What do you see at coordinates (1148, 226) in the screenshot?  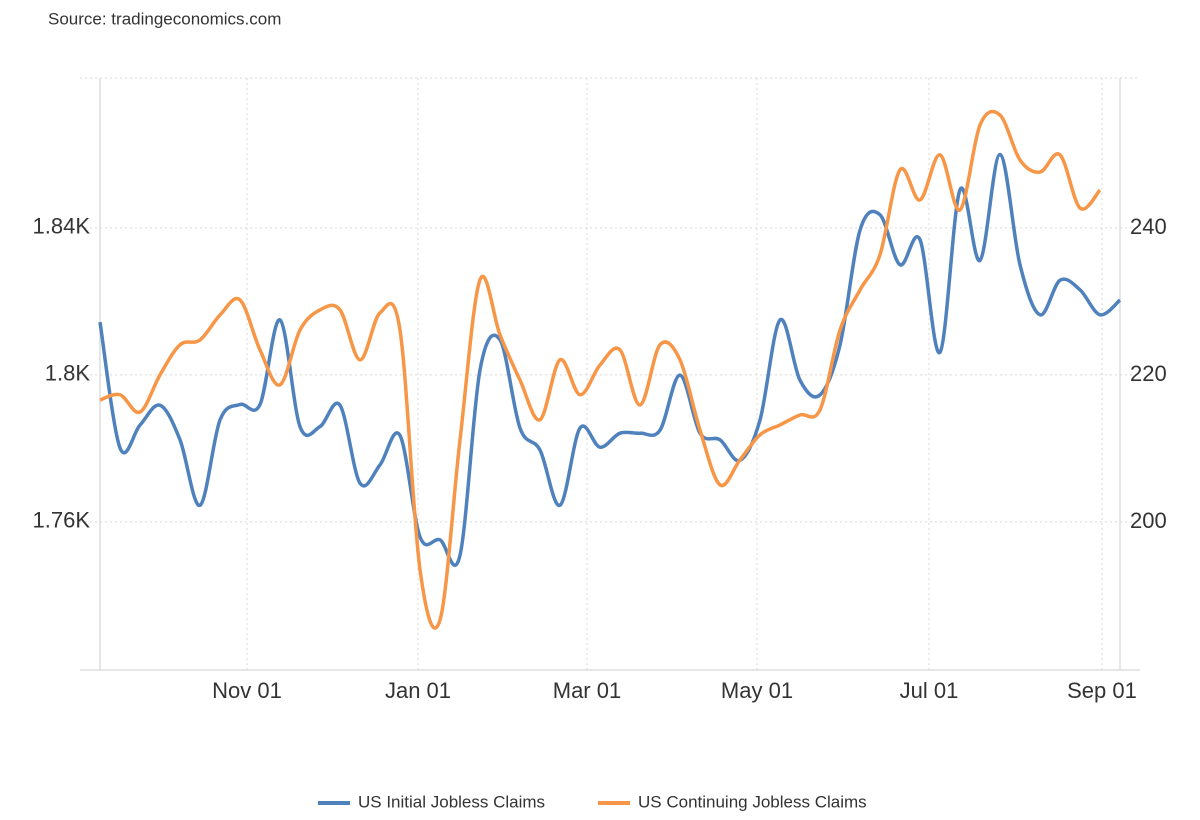 I see `y2-tick-label: 240` at bounding box center [1148, 226].